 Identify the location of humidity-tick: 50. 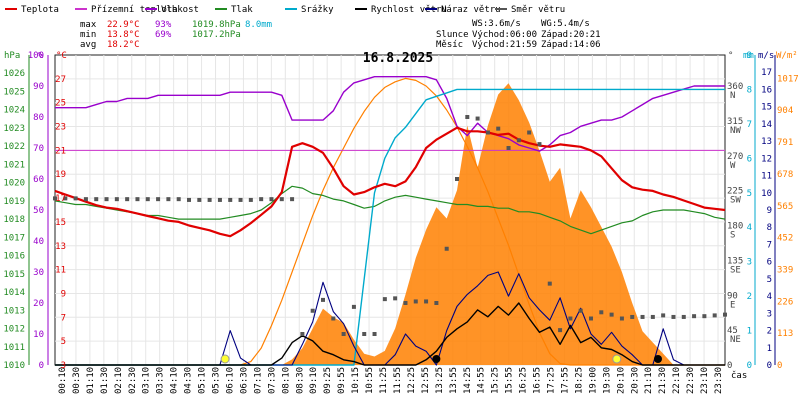
(38, 211).